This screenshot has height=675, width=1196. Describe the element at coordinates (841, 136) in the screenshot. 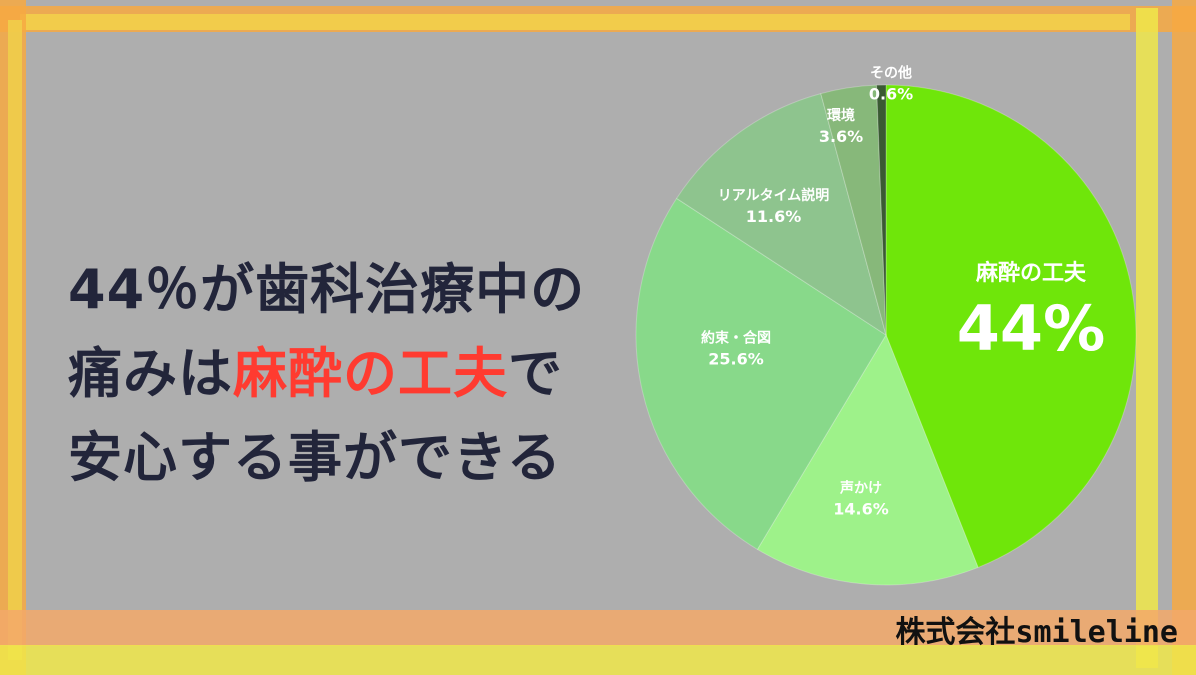

I see `slice-value-environment: 3.6%` at that location.